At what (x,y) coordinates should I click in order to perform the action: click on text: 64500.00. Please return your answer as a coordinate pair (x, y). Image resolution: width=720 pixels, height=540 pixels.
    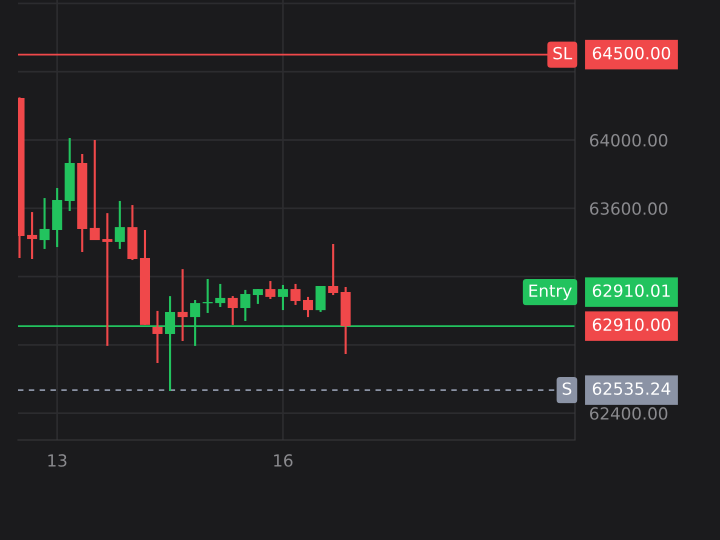
    Looking at the image, I should click on (631, 53).